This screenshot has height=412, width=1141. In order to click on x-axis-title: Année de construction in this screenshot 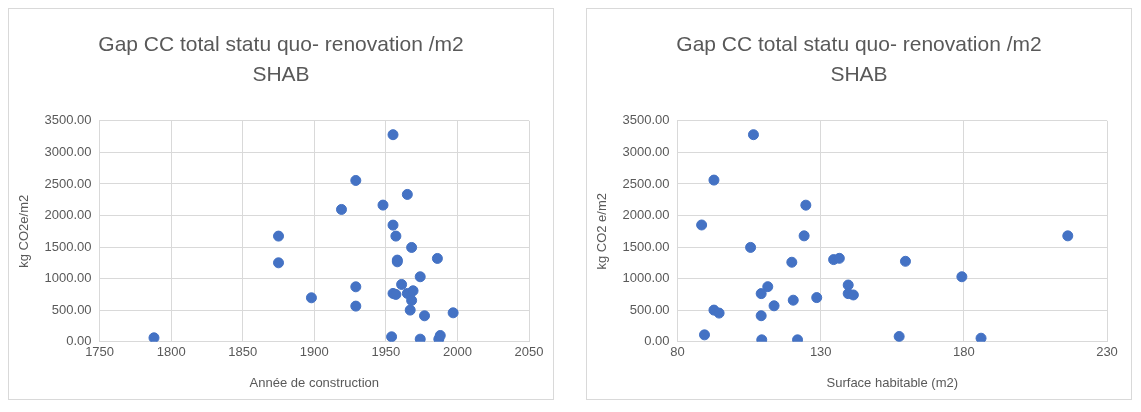, I will do `click(314, 382)`.